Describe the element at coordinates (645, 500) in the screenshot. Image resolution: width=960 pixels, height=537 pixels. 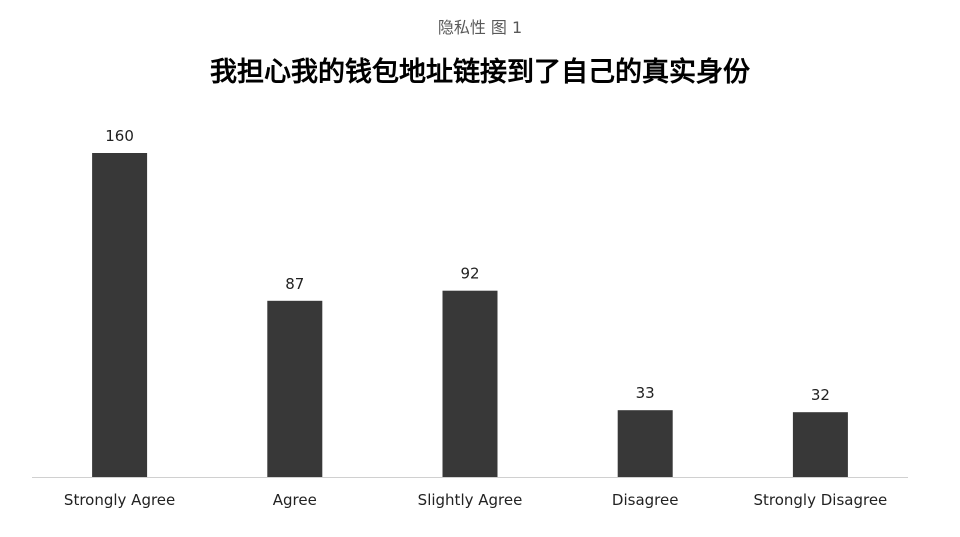
I see `x-tick-label: Disagree` at that location.